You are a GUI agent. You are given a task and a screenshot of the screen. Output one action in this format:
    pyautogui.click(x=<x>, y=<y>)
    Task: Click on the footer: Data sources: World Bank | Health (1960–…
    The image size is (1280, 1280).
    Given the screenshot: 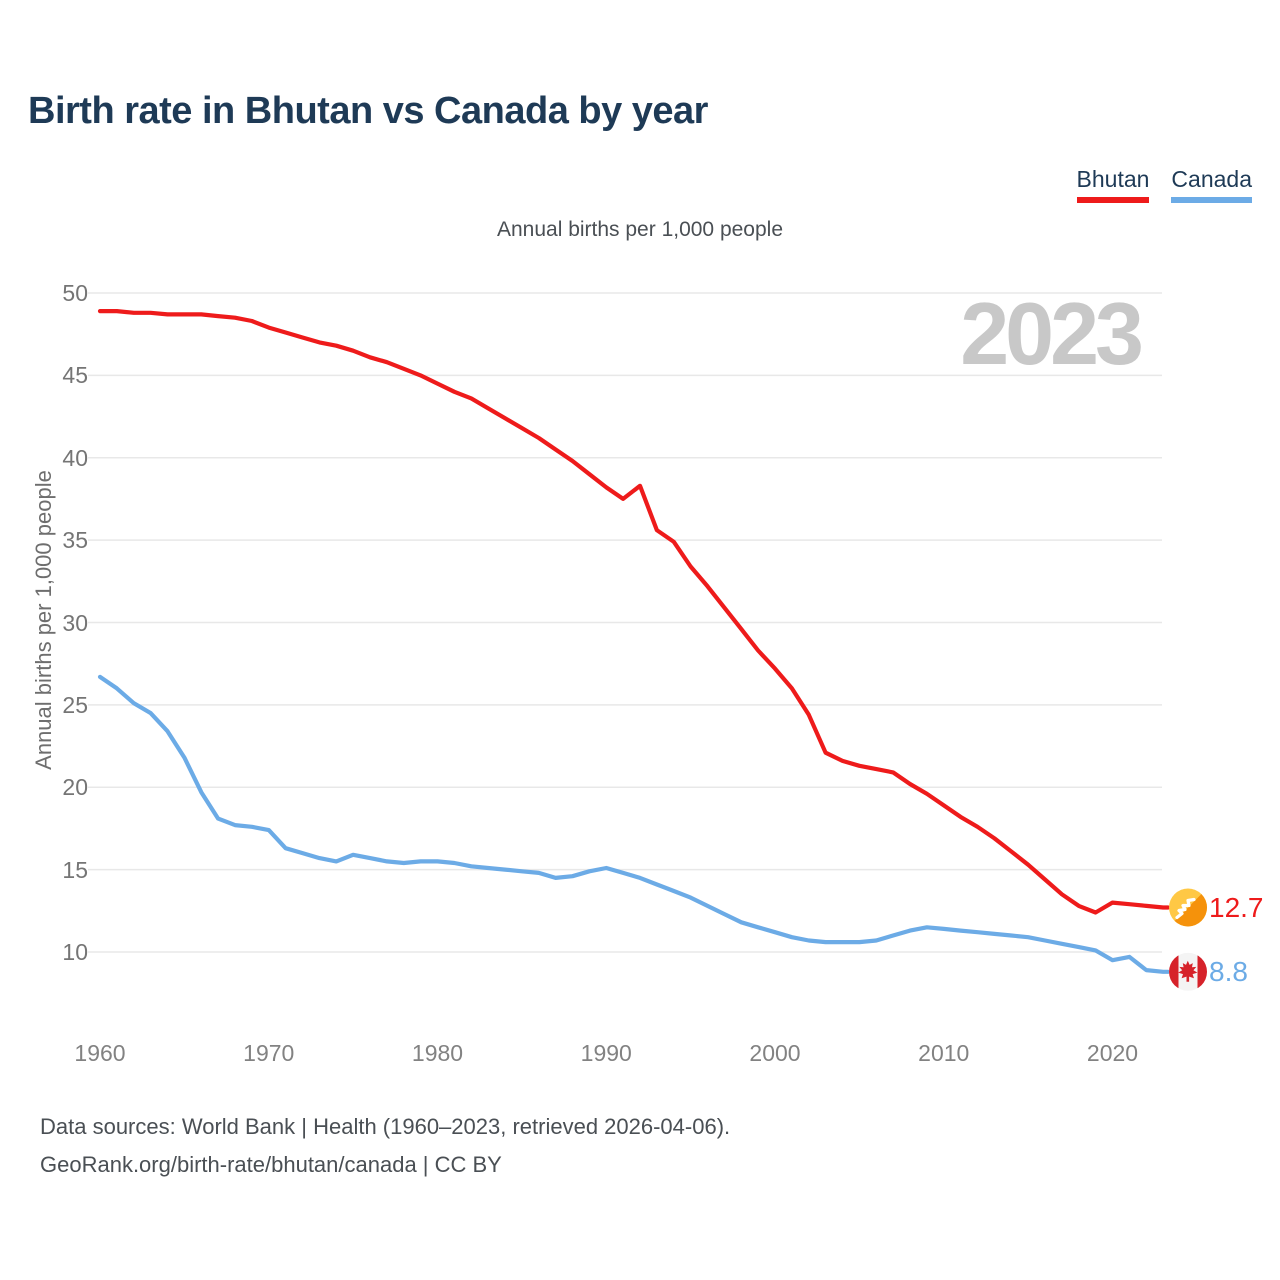 What is the action you would take?
    pyautogui.click(x=385, y=1146)
    